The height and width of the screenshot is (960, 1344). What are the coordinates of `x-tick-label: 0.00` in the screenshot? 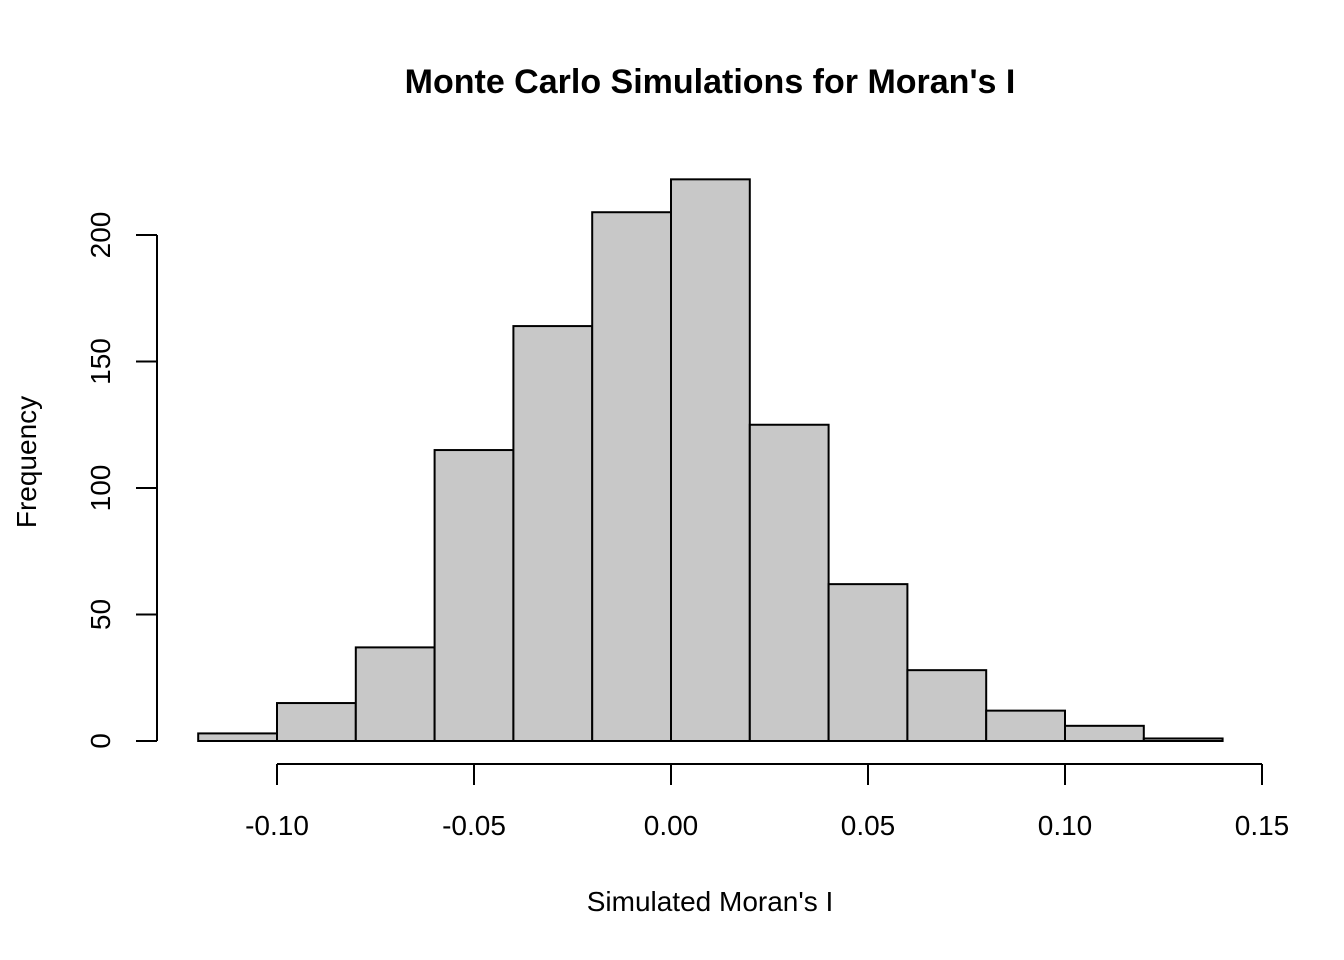 It's located at (671, 825).